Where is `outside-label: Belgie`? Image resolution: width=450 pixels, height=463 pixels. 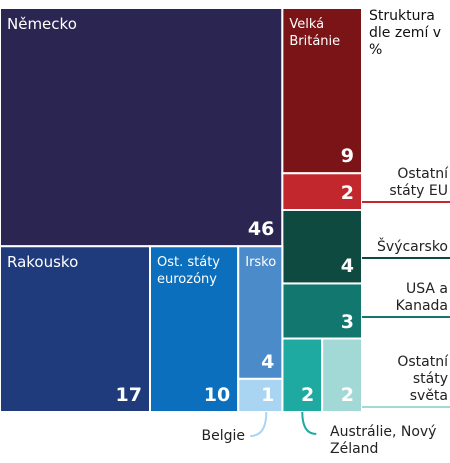 outside-label: Belgie is located at coordinates (223, 436).